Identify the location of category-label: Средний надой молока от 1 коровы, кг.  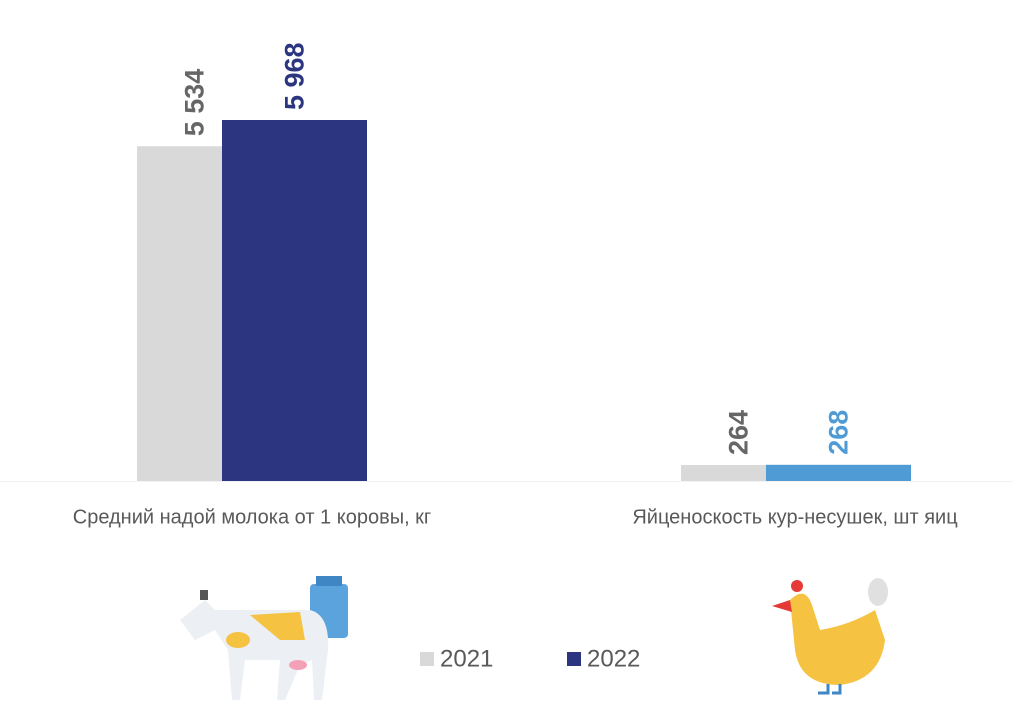
(252, 517).